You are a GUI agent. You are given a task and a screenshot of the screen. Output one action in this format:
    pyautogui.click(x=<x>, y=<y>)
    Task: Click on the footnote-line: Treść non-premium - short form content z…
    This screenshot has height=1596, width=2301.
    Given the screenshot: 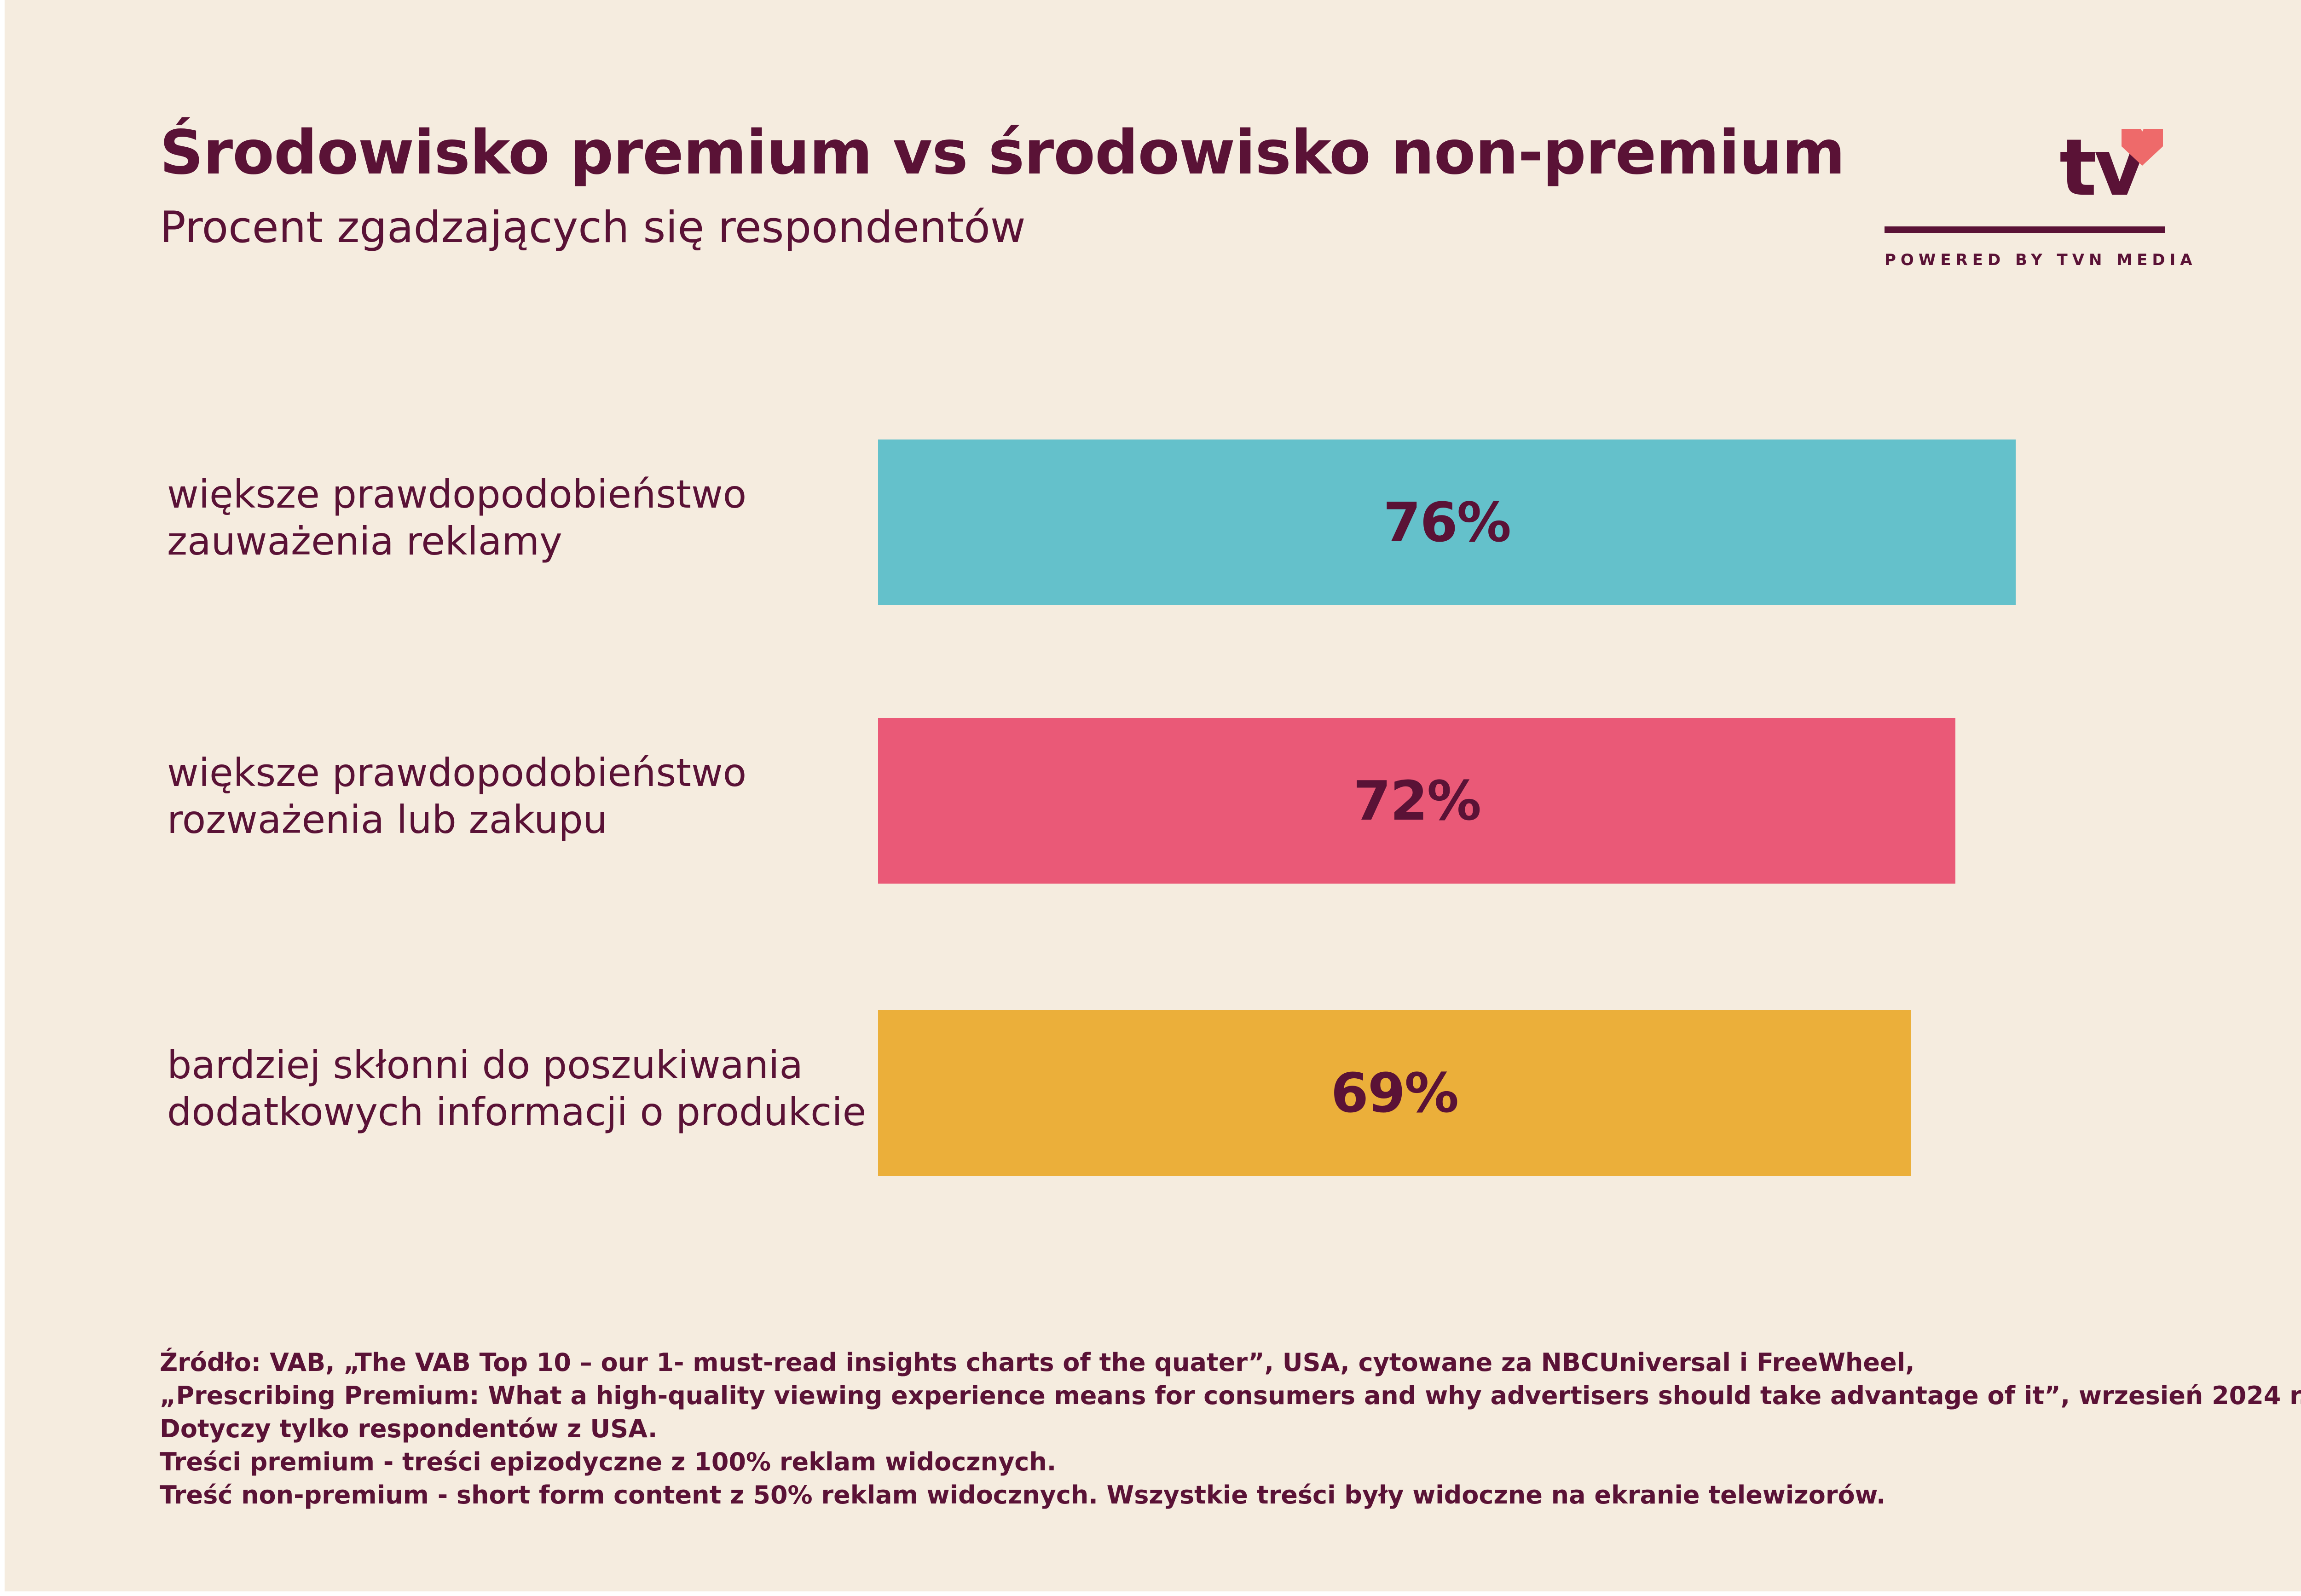 What is the action you would take?
    pyautogui.click(x=1023, y=1495)
    